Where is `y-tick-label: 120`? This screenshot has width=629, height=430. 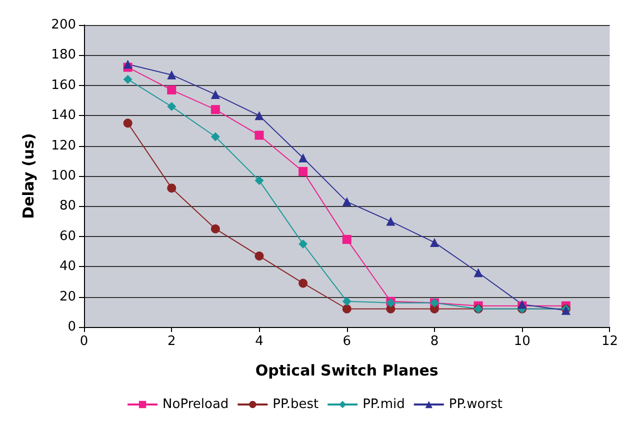 y-tick-label: 120 is located at coordinates (63, 146).